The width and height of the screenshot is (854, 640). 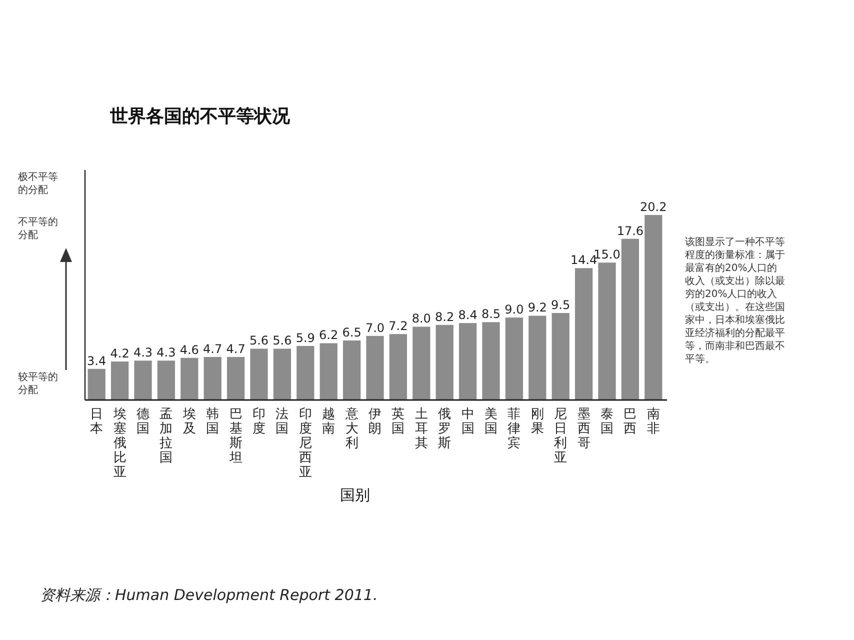 What do you see at coordinates (375, 327) in the screenshot?
I see `data-label: 7.0` at bounding box center [375, 327].